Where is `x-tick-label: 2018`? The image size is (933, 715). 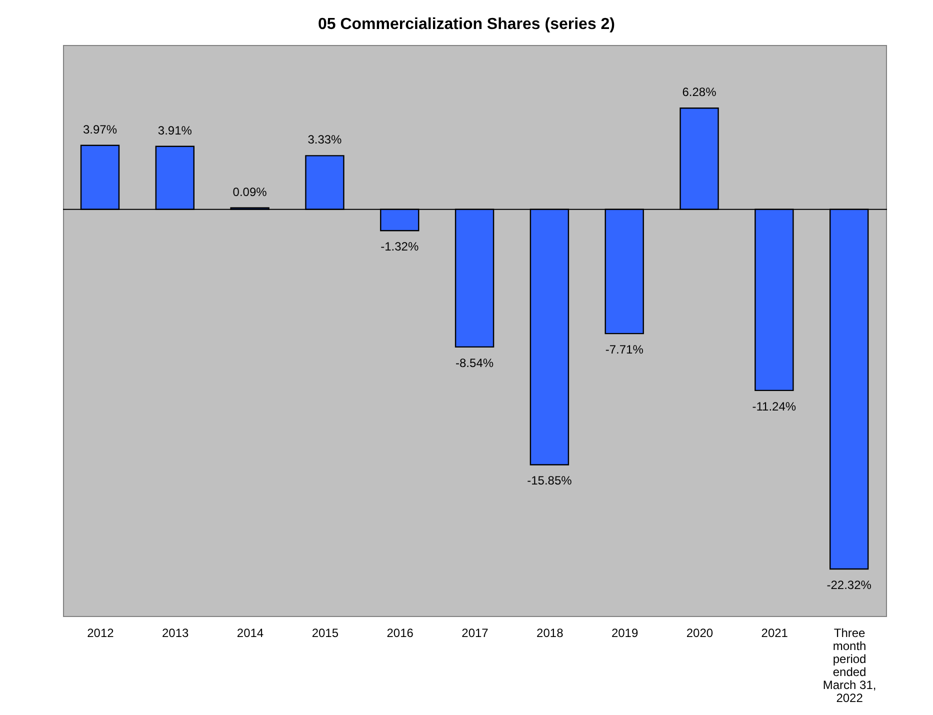 x-tick-label: 2018 is located at coordinates (550, 633).